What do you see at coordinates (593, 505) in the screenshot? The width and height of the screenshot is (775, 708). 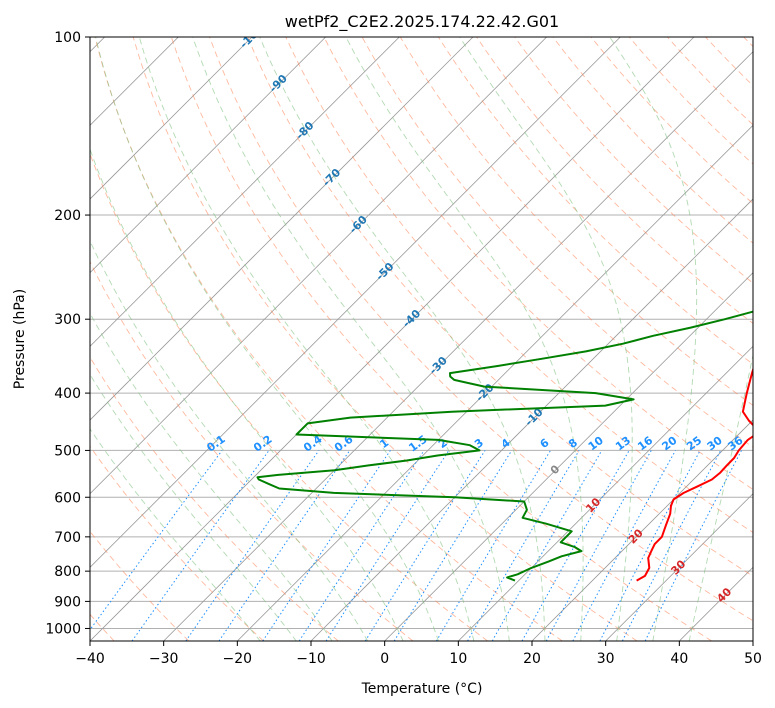 I see `isotherm-label: 10` at bounding box center [593, 505].